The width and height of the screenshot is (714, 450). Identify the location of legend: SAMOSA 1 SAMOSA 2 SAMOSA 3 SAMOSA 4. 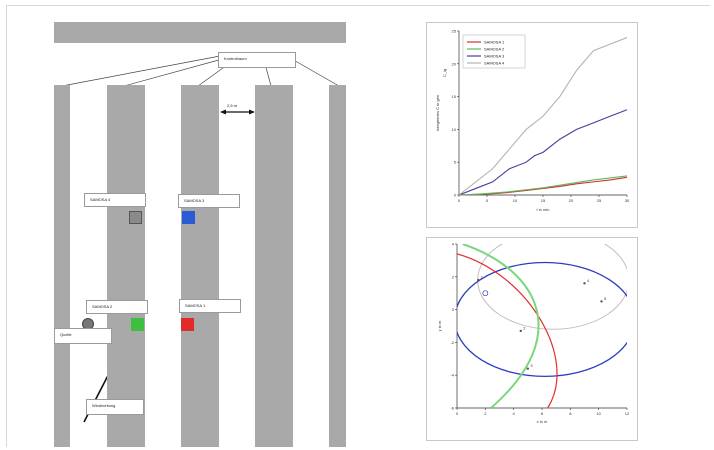
(494, 51).